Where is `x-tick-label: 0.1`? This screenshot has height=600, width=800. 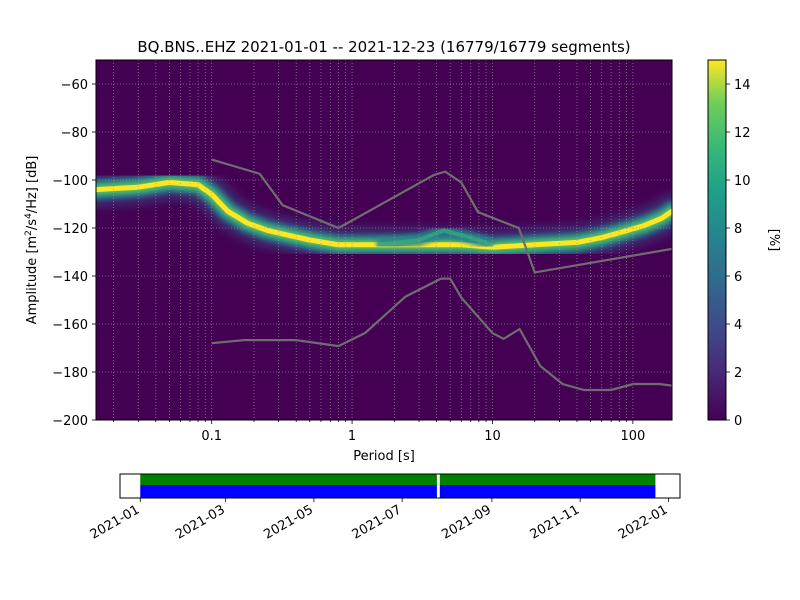
x-tick-label: 0.1 is located at coordinates (211, 436).